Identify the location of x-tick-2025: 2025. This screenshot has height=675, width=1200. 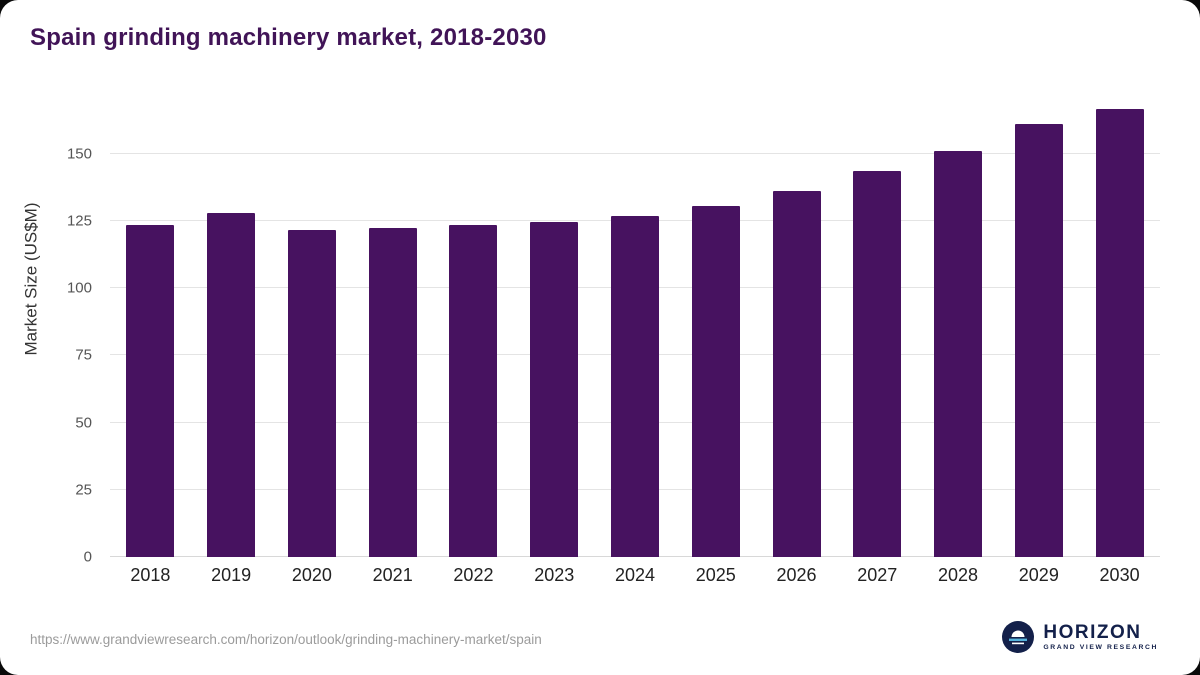
(715, 575).